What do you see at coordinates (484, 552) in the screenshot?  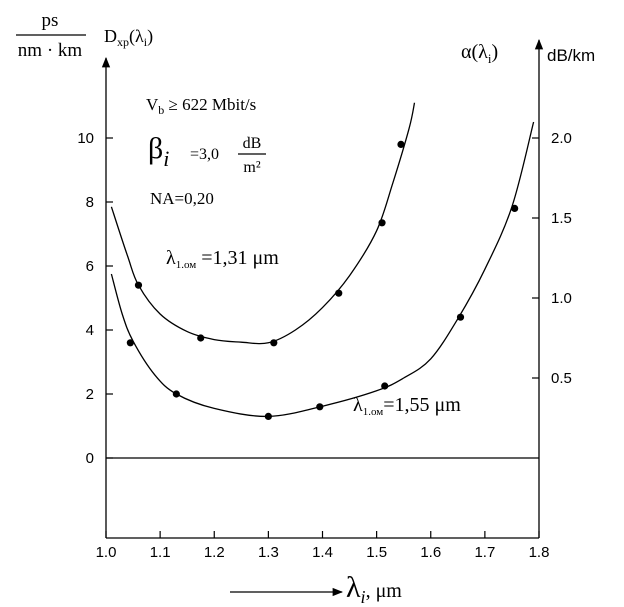 I see `x-tick-label: 1.7` at bounding box center [484, 552].